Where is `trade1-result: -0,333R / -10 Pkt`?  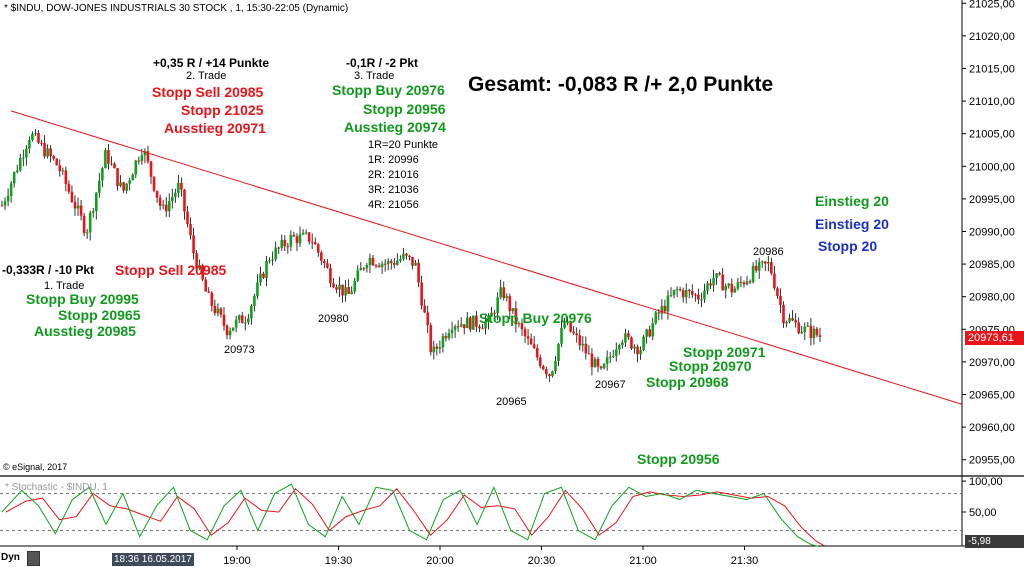 trade1-result: -0,333R / -10 Pkt is located at coordinates (48, 270).